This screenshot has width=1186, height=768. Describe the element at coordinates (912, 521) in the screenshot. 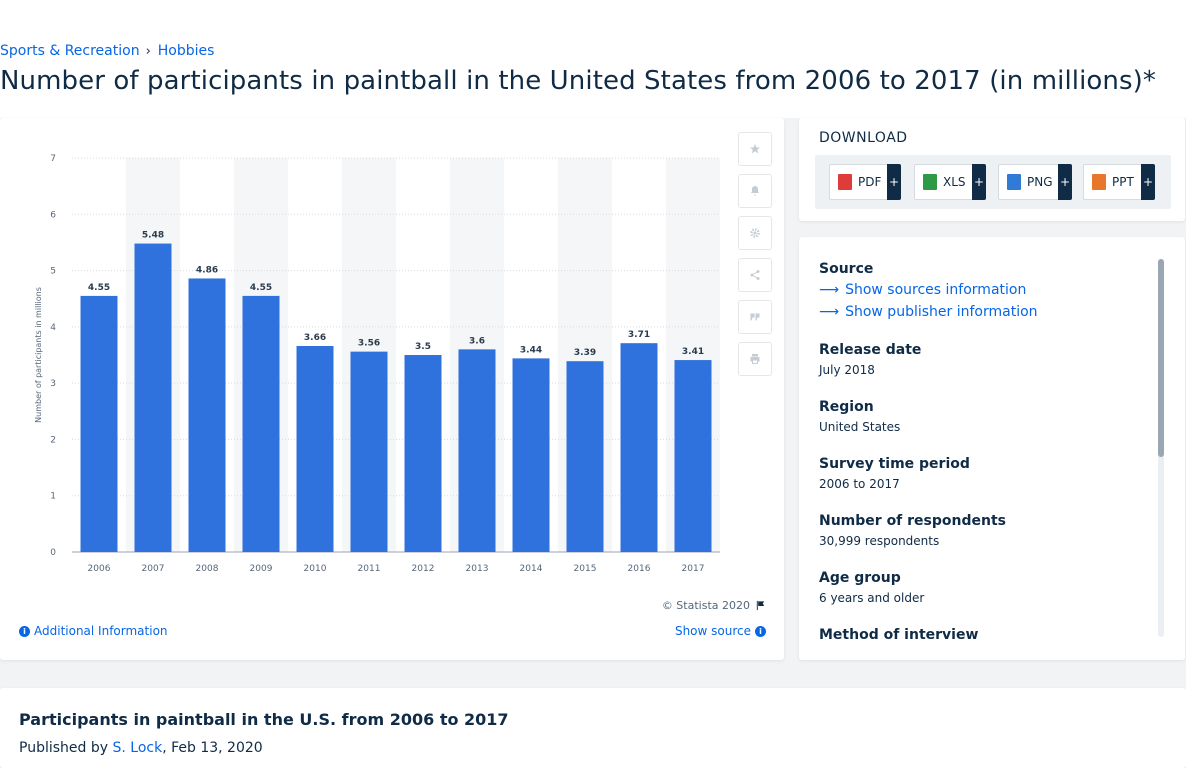

I see `respondents-heading: Number of respondents` at that location.